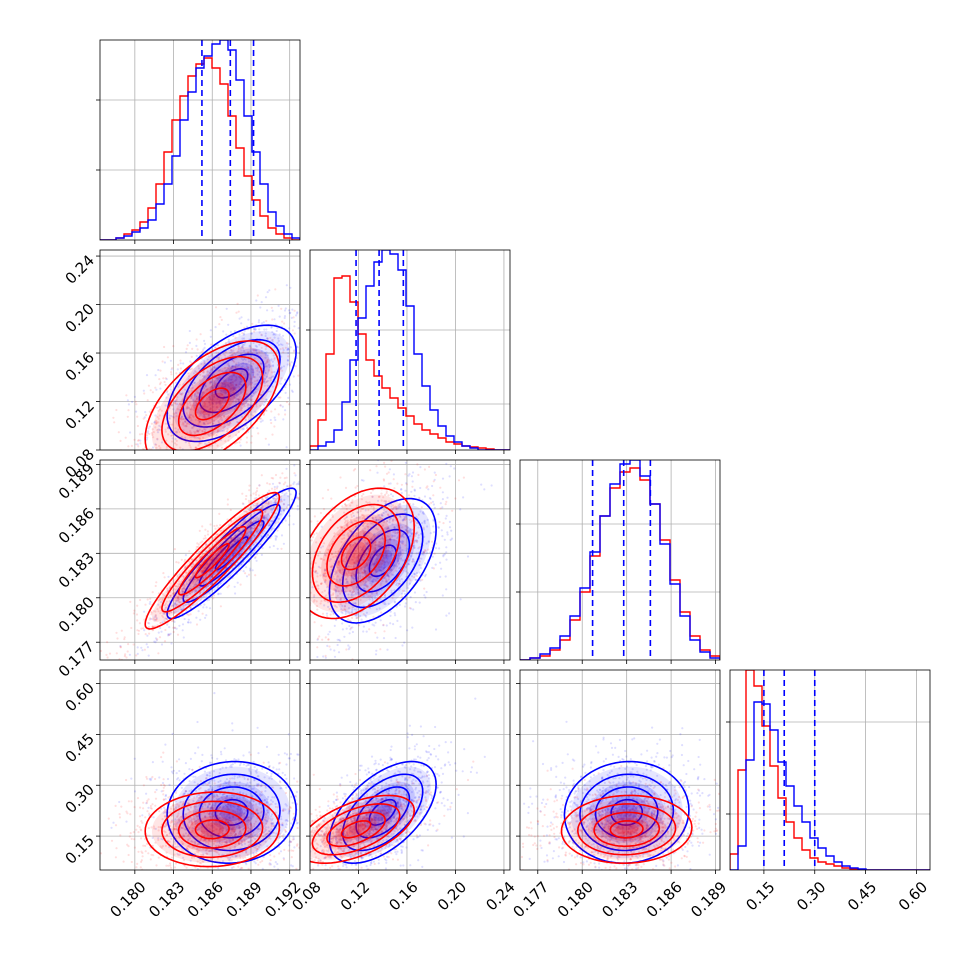  What do you see at coordinates (76, 570) in the screenshot?
I see `y-tick-label: 0.183` at bounding box center [76, 570].